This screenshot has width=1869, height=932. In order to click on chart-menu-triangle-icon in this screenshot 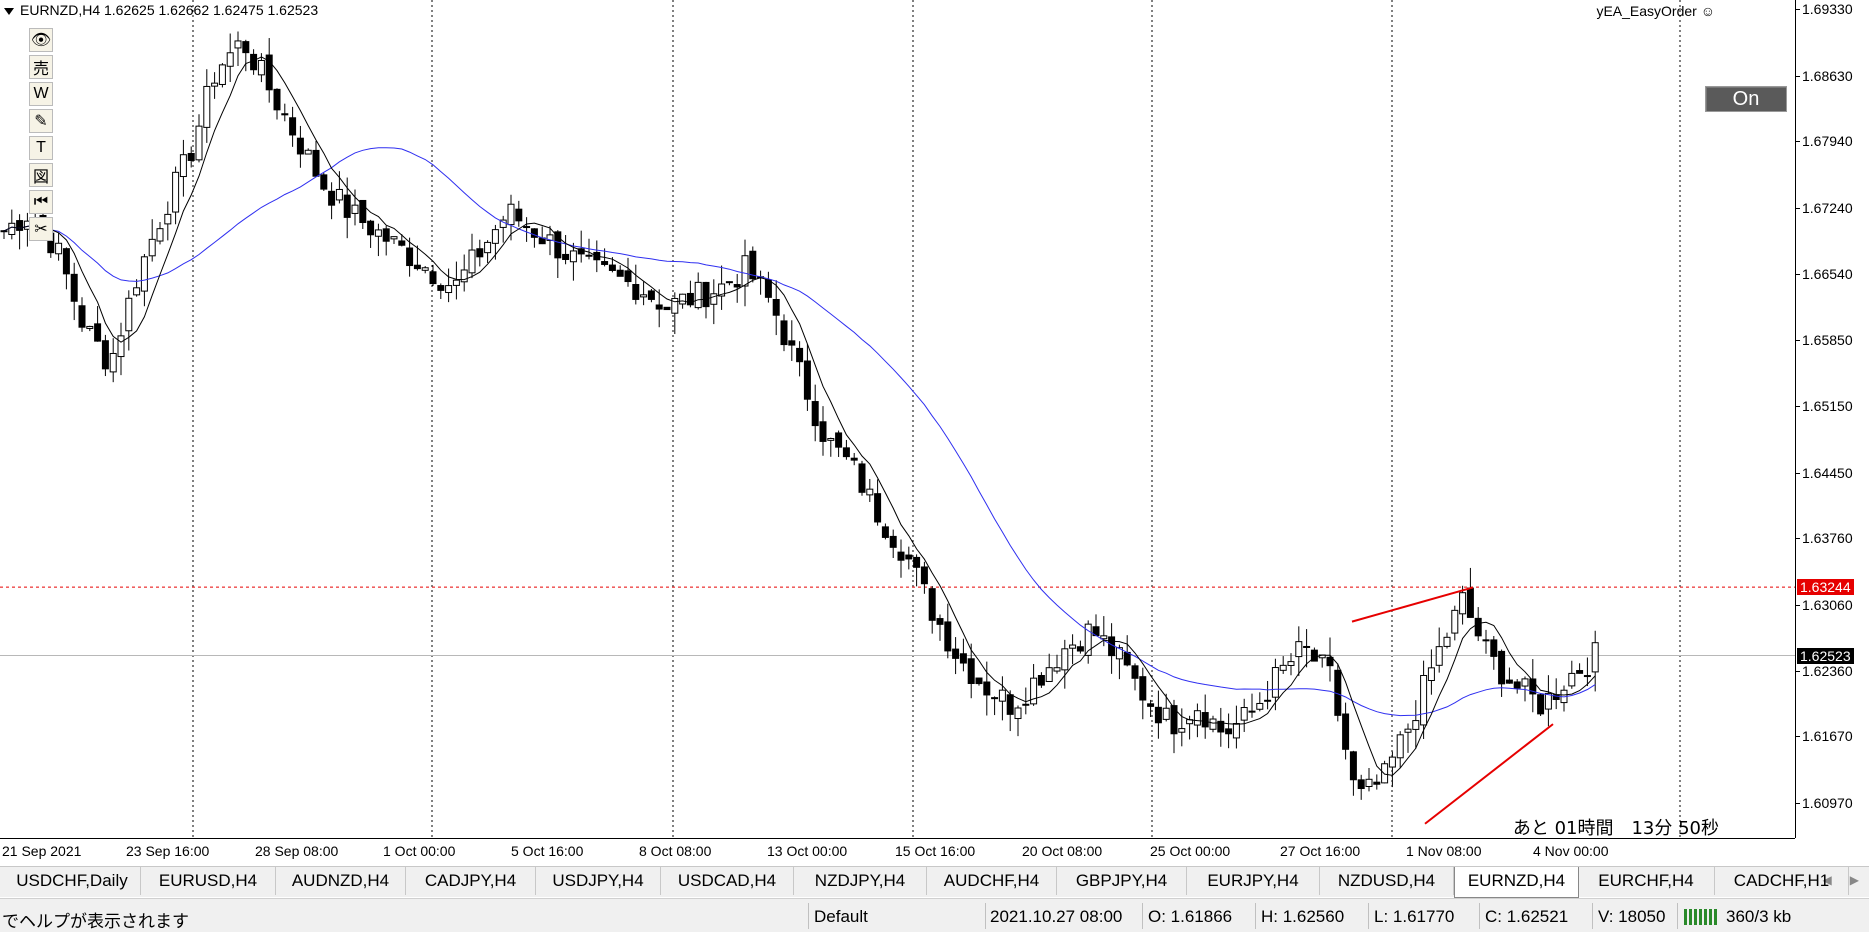, I will do `click(9, 11)`.